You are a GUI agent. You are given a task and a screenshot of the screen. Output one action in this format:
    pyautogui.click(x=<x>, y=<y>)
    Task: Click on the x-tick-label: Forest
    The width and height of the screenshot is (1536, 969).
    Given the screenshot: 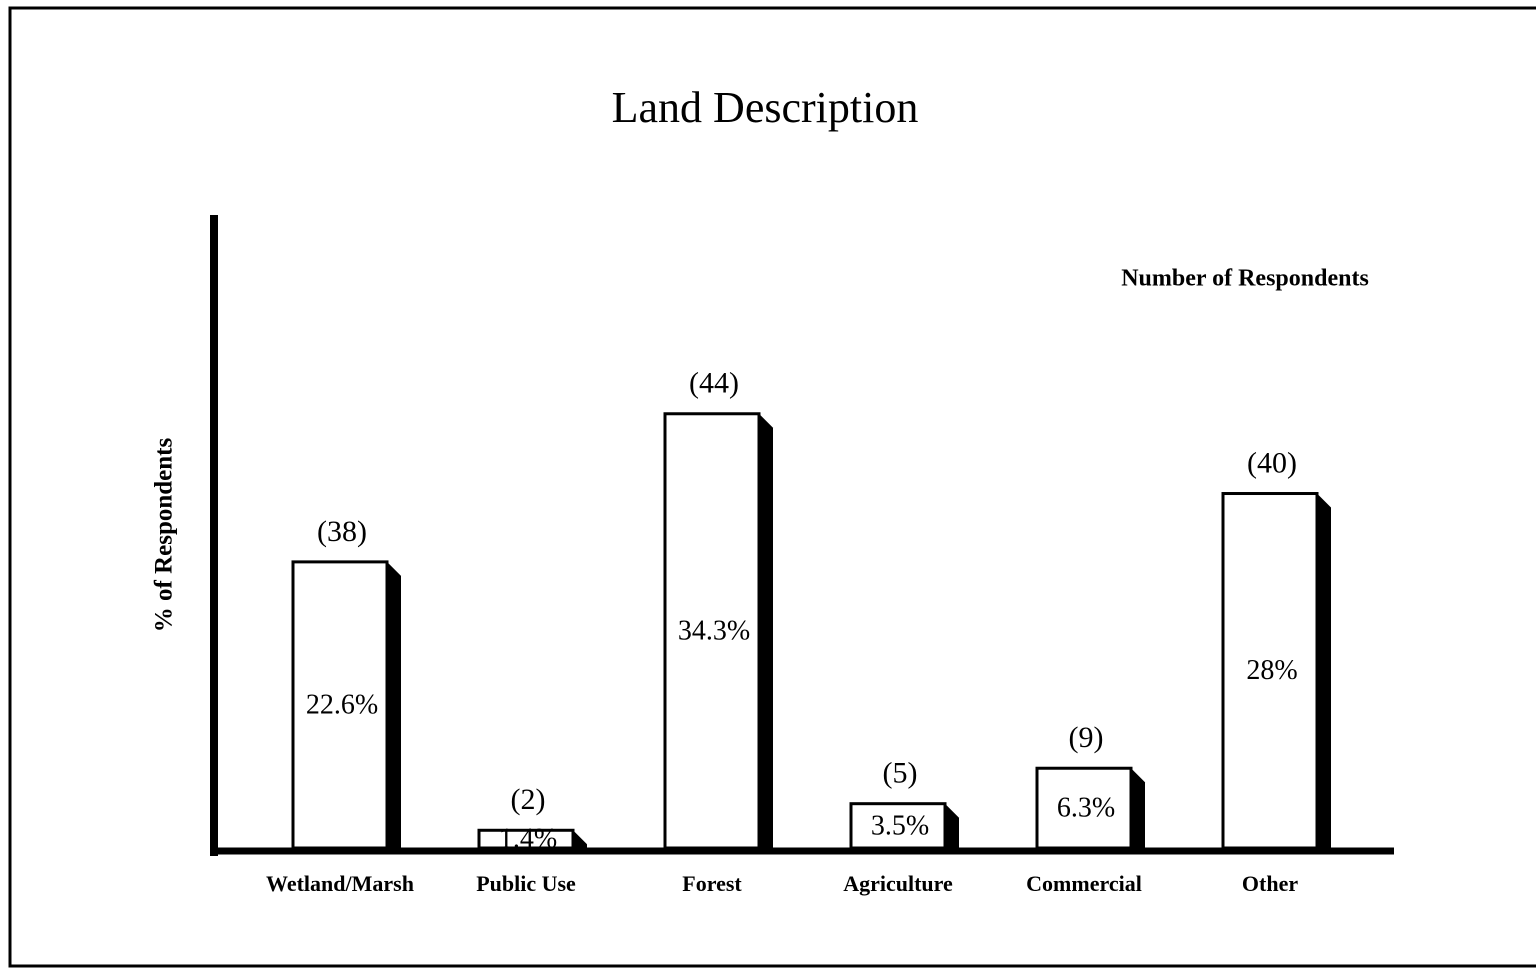 What is the action you would take?
    pyautogui.click(x=712, y=883)
    